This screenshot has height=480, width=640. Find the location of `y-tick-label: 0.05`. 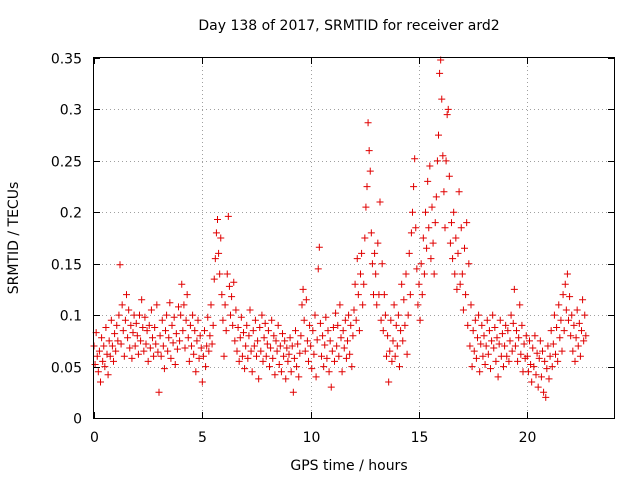

y-tick-label: 0.05 is located at coordinates (66, 369).